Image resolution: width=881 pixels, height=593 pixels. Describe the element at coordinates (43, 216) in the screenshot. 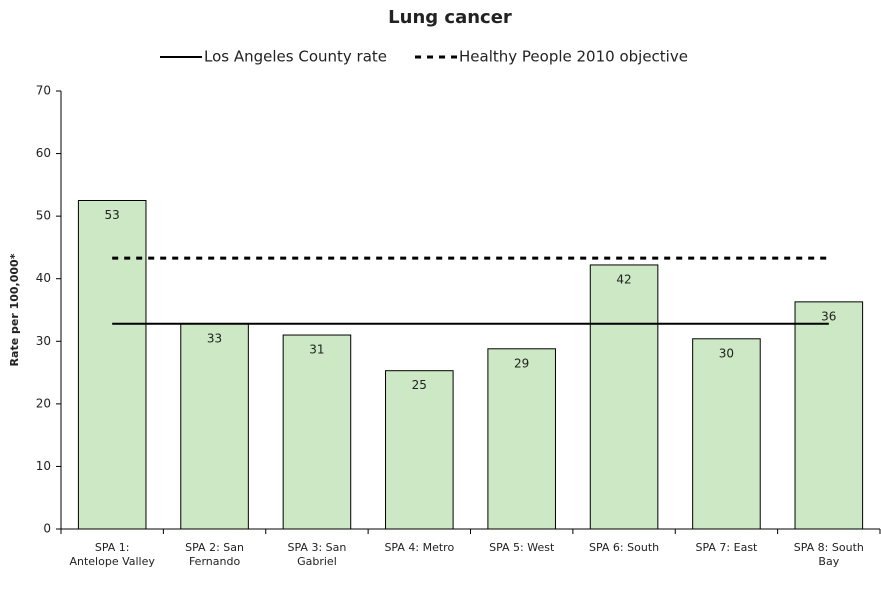

I see `y-tick-label: 50` at that location.